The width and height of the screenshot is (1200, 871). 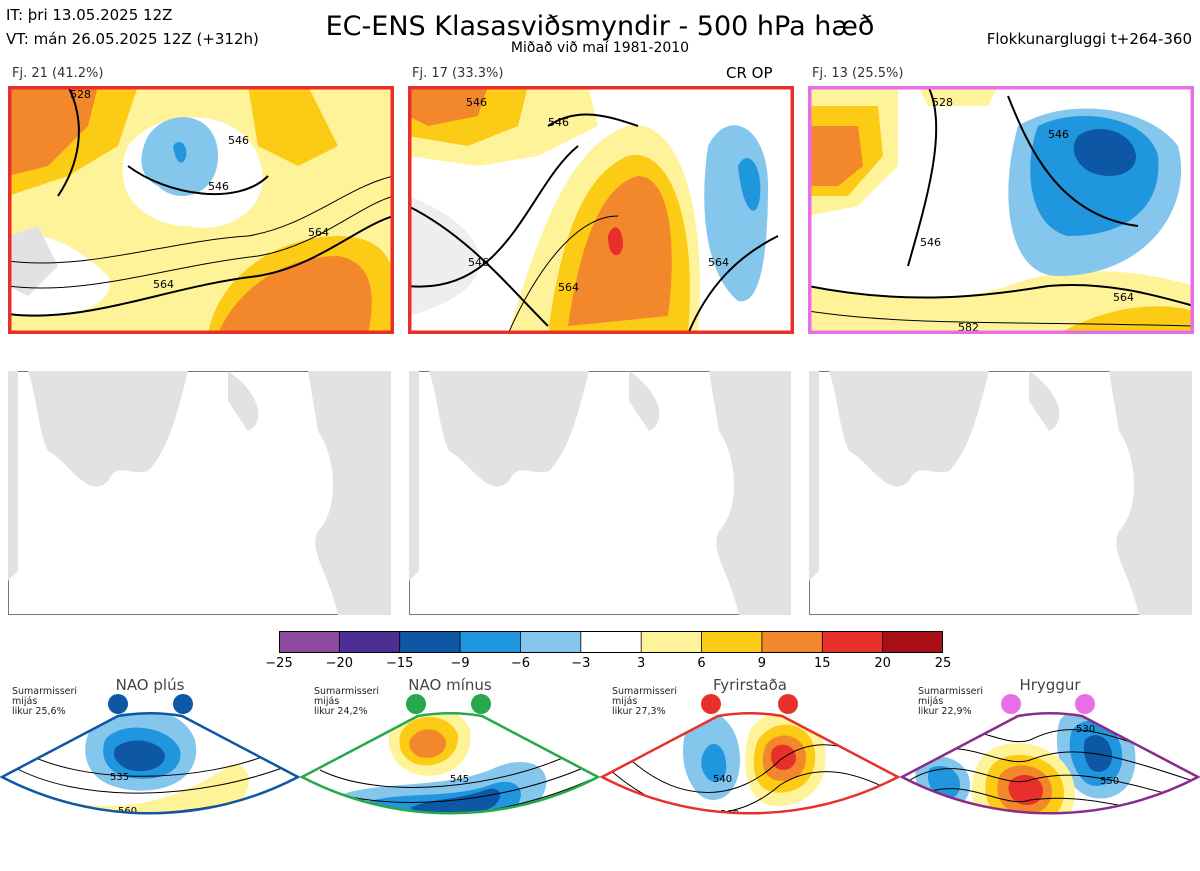 I want to click on colorbar-tick-label: −15, so click(x=400, y=663).